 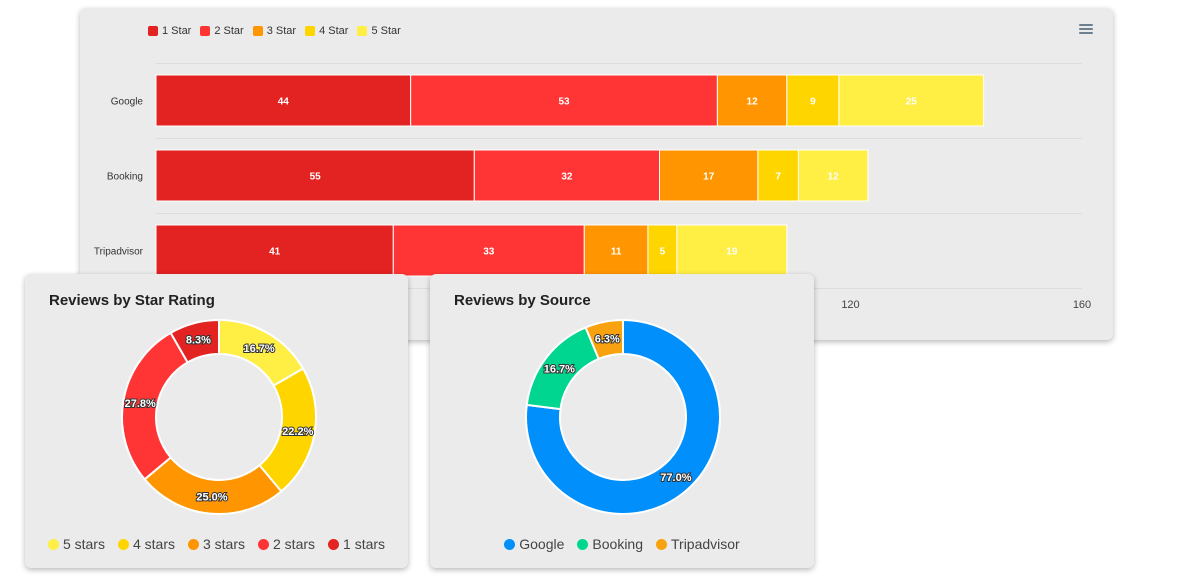 I want to click on category-label-booking: Booking, so click(x=125, y=177).